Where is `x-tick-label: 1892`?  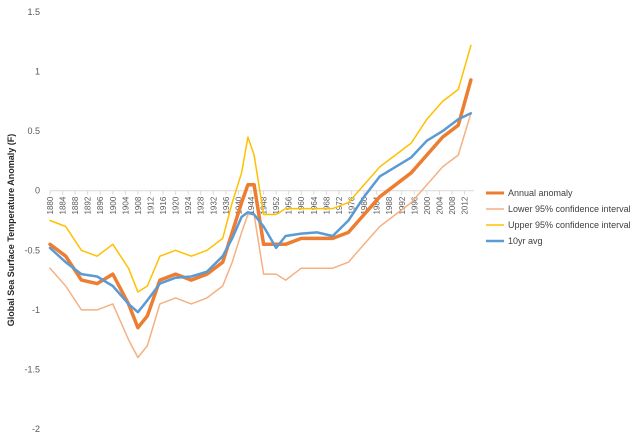 x-tick-label: 1892 is located at coordinates (88, 205).